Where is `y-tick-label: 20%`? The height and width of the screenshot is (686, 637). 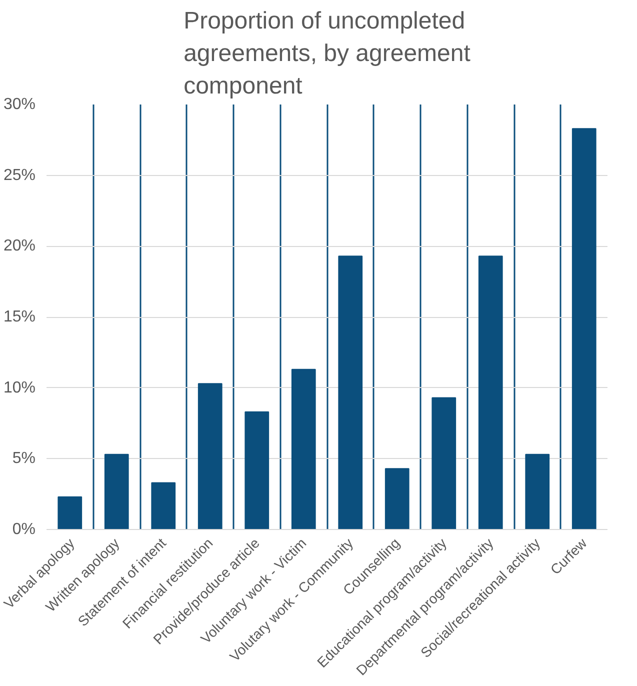 y-tick-label: 20% is located at coordinates (19, 246).